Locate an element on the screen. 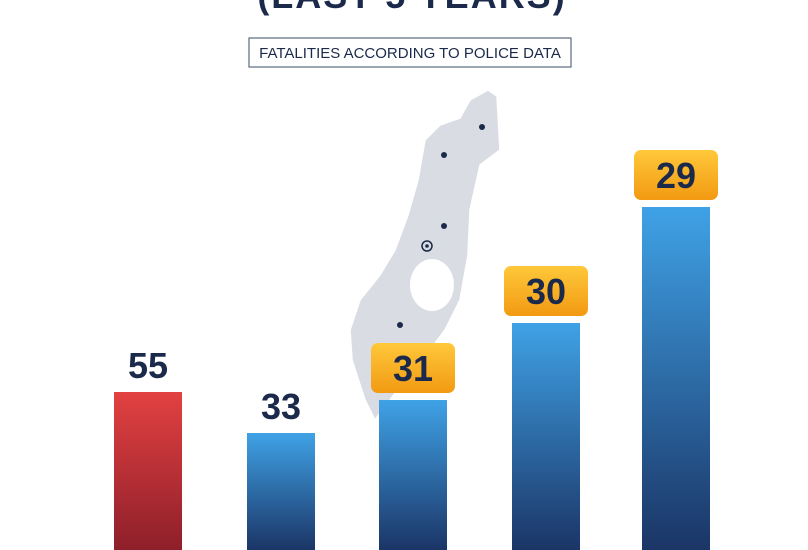 This screenshot has height=550, width=808. subtitle-box is located at coordinates (410, 52).